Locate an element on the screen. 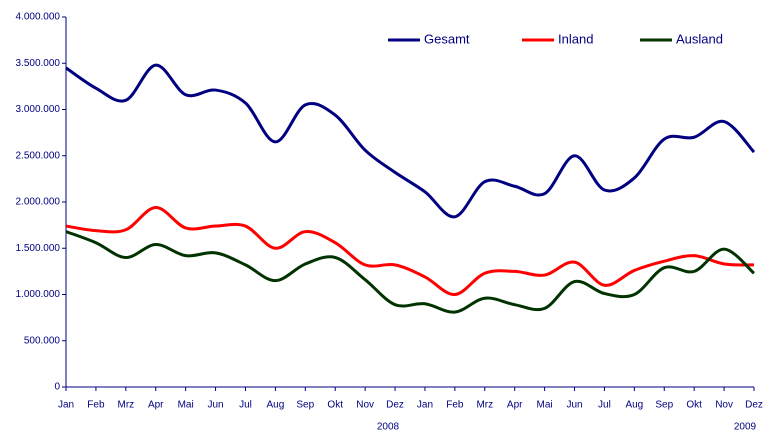  year-label: 2009 is located at coordinates (745, 427).